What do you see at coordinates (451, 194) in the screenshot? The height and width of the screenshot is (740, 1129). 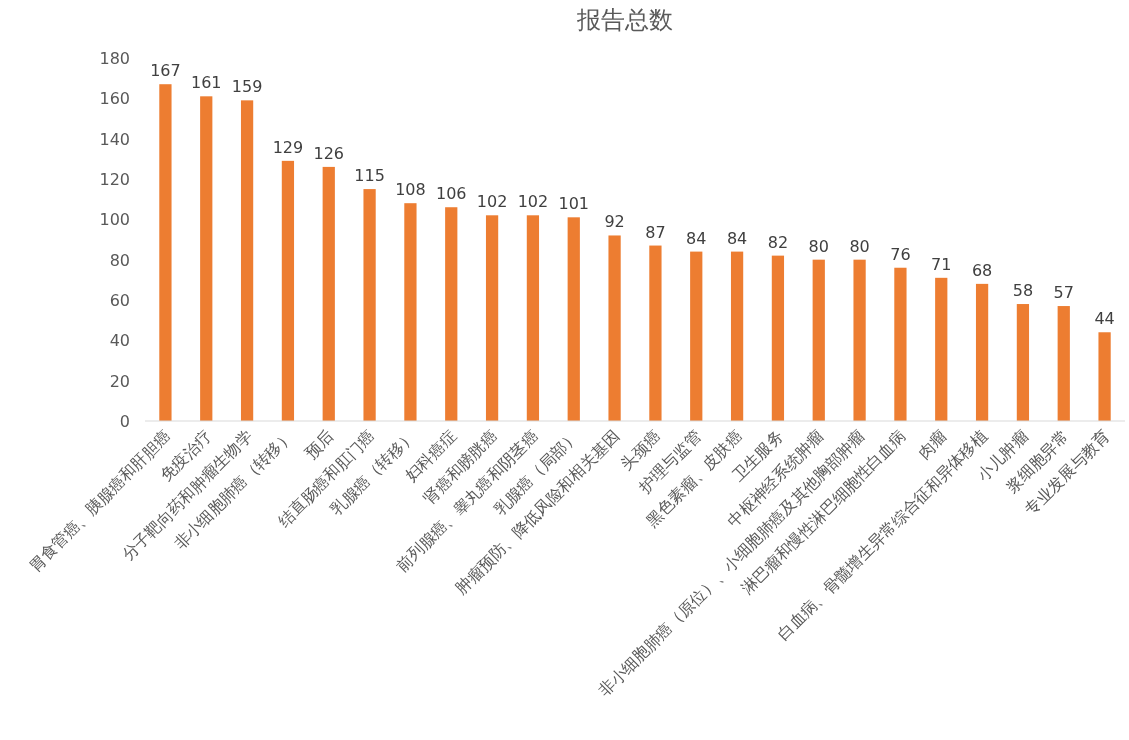 I see `data-label: 106` at bounding box center [451, 194].